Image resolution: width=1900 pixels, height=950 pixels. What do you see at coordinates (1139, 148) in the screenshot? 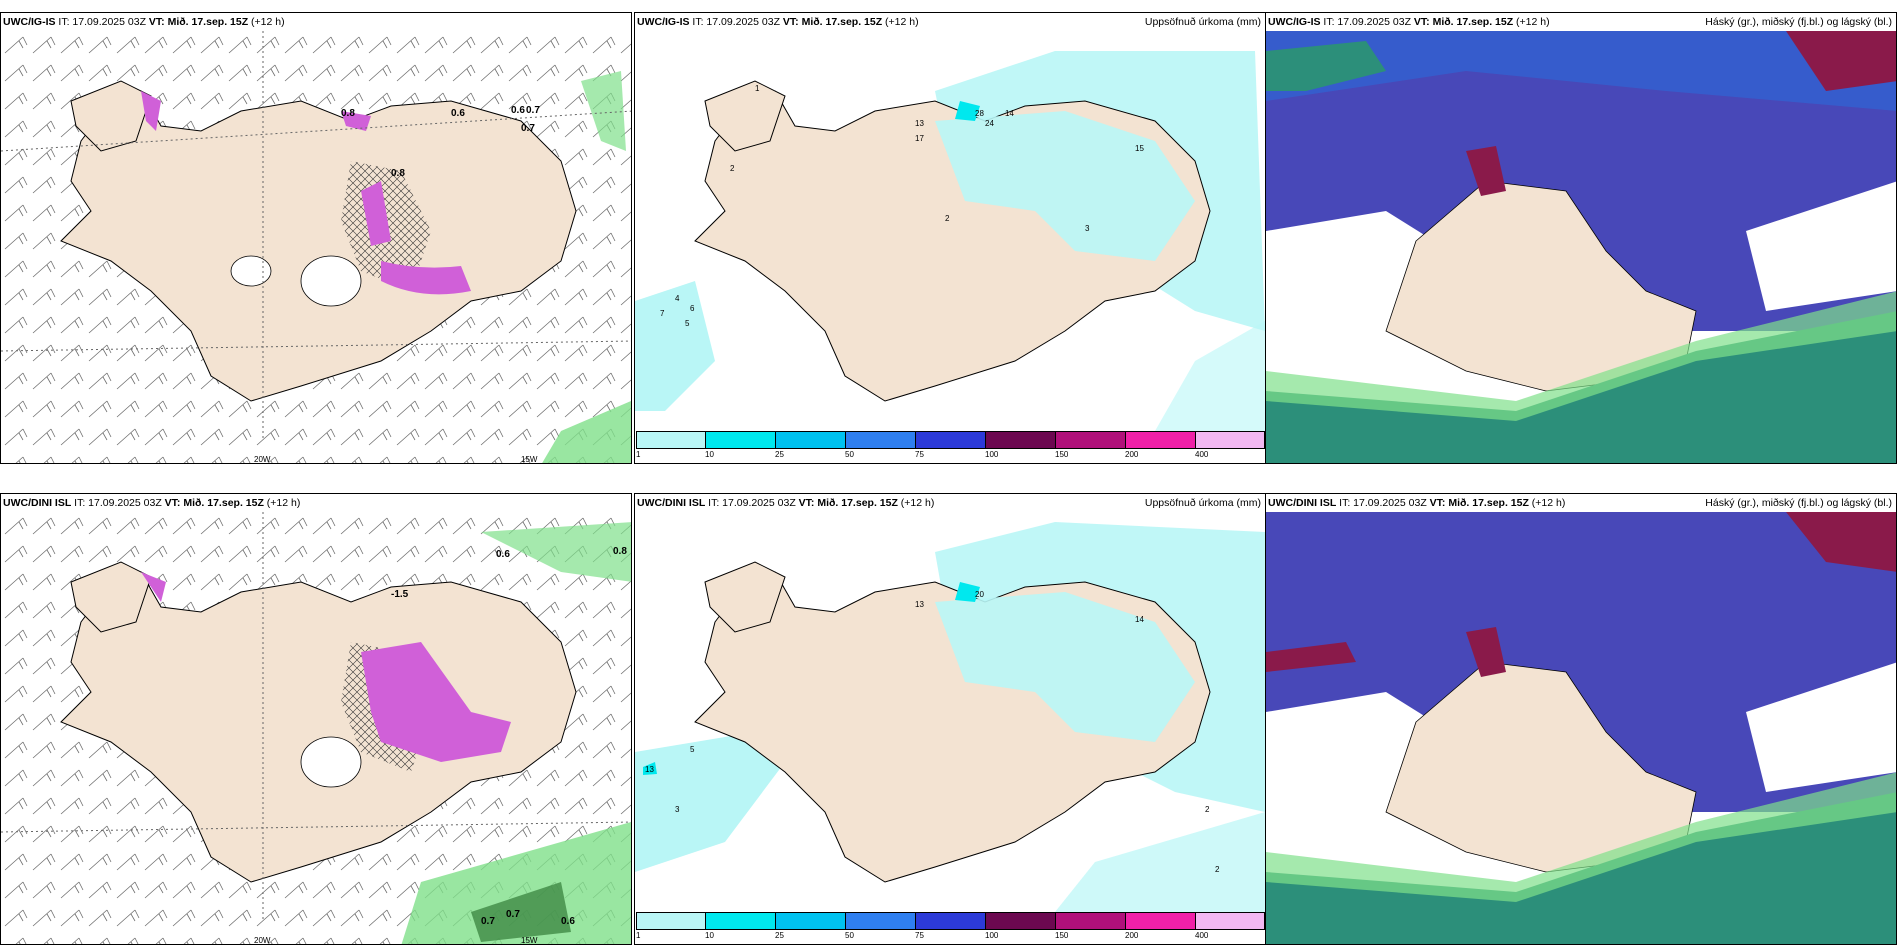
I see `svg-text: 15` at bounding box center [1139, 148].